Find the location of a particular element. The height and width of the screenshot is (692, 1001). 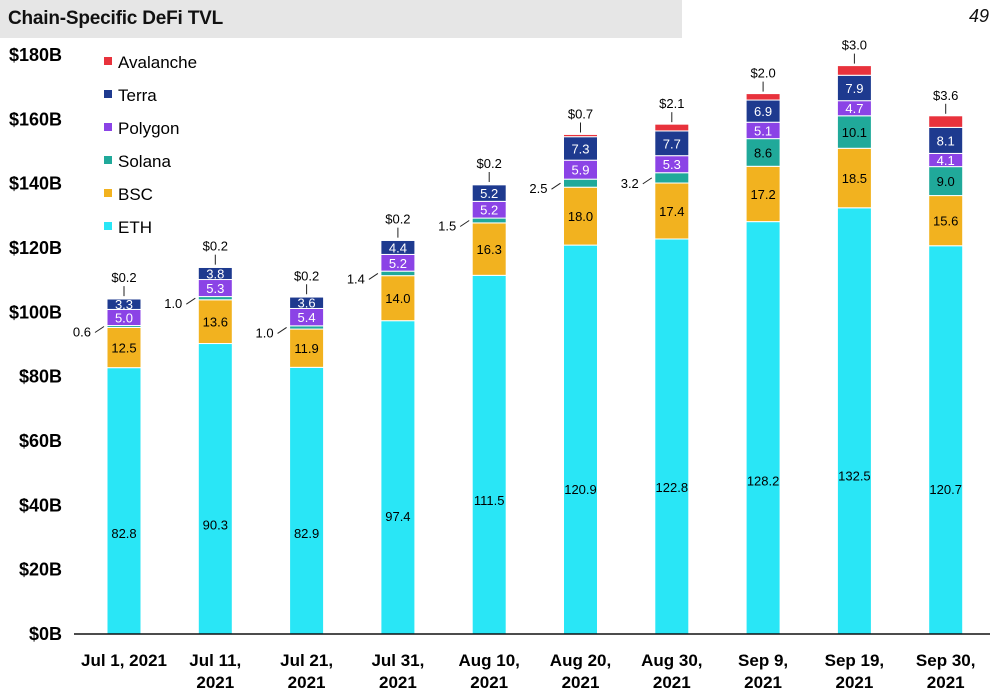

y-tick-label: $180B is located at coordinates (35, 55).